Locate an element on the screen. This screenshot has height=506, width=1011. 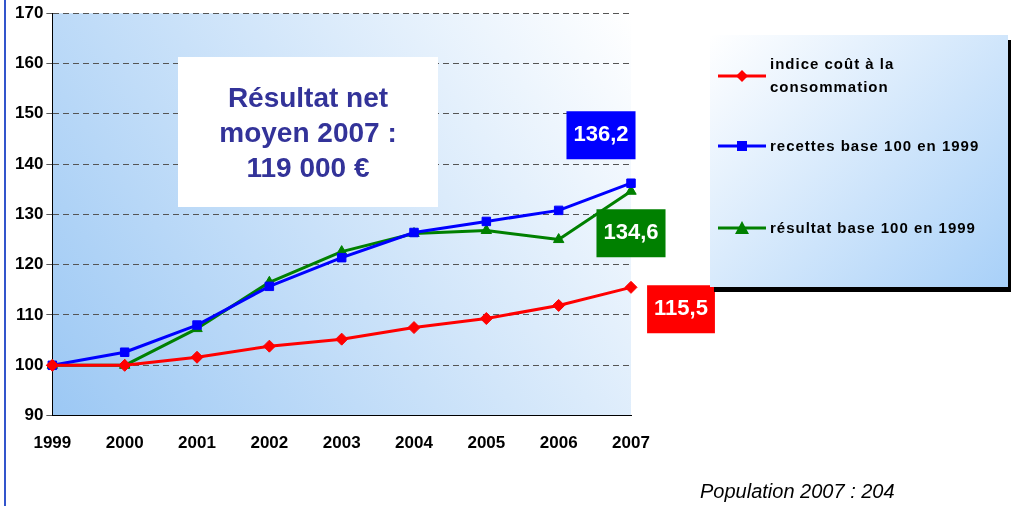
text: Population 2007 : 204 is located at coordinates (797, 491).